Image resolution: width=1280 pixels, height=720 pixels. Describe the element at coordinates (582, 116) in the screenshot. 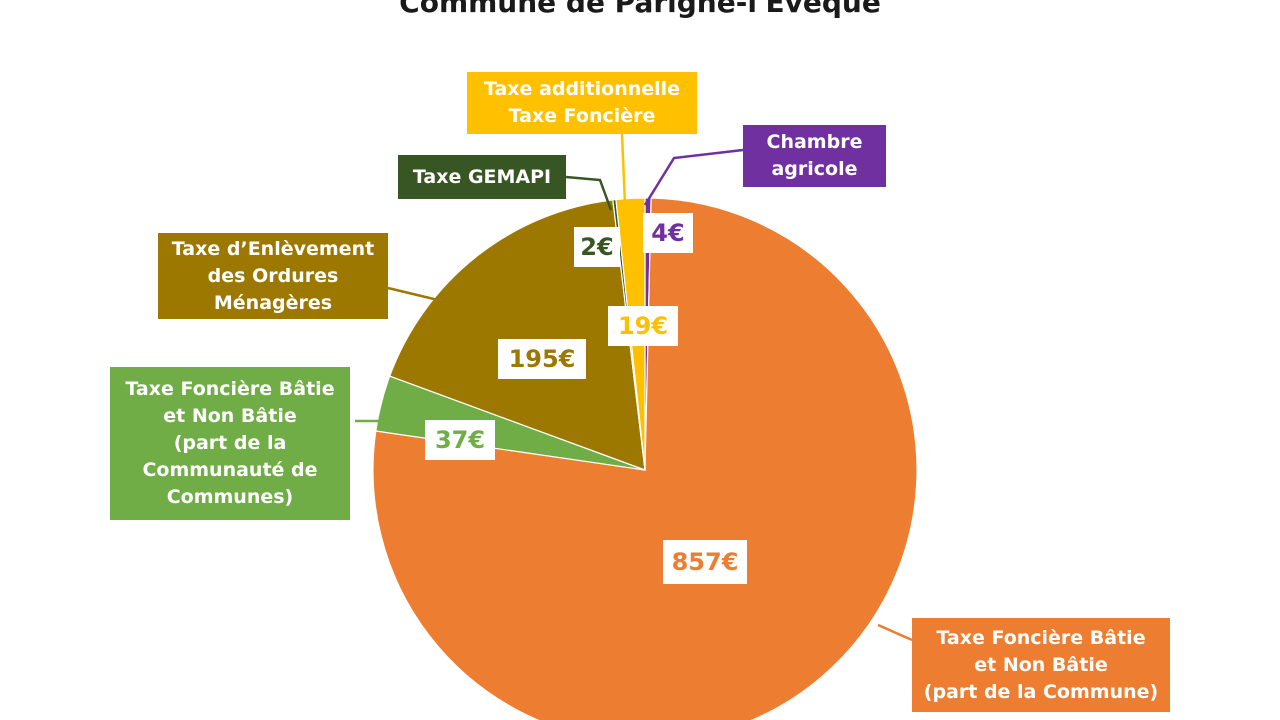

I see `slice-category-label-line: Taxe Foncière` at that location.